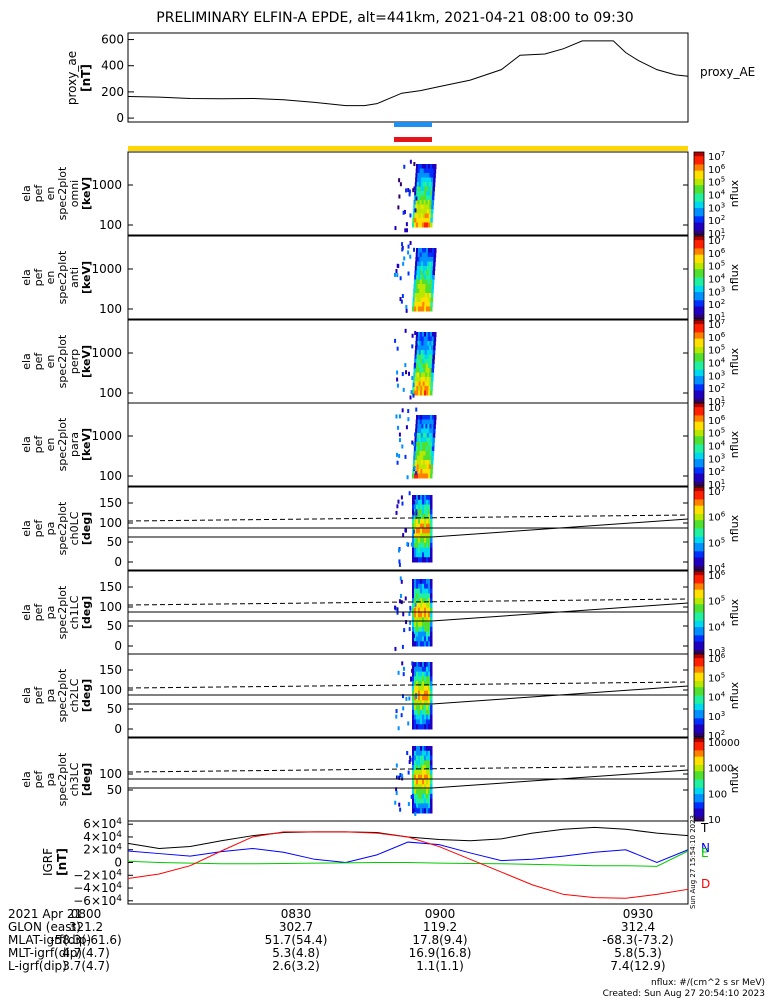  What do you see at coordinates (699, 277) in the screenshot?
I see `colorbar-frame` at bounding box center [699, 277].